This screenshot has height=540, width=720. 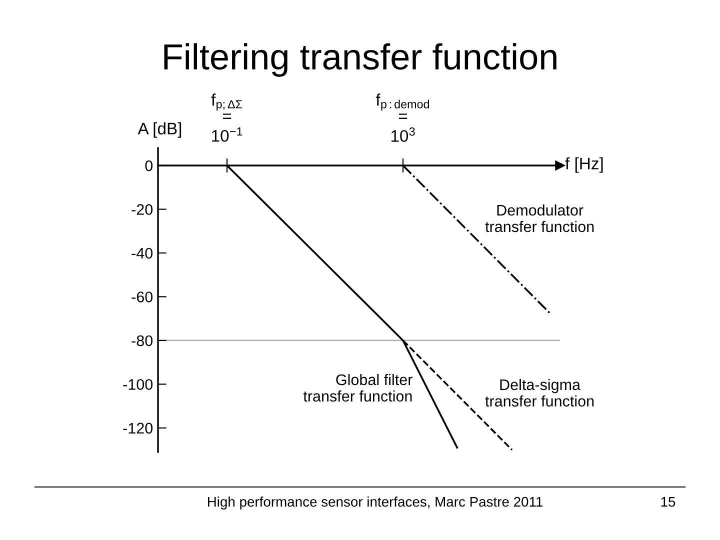 I want to click on x-axis-title: f [Hz], so click(x=584, y=165).